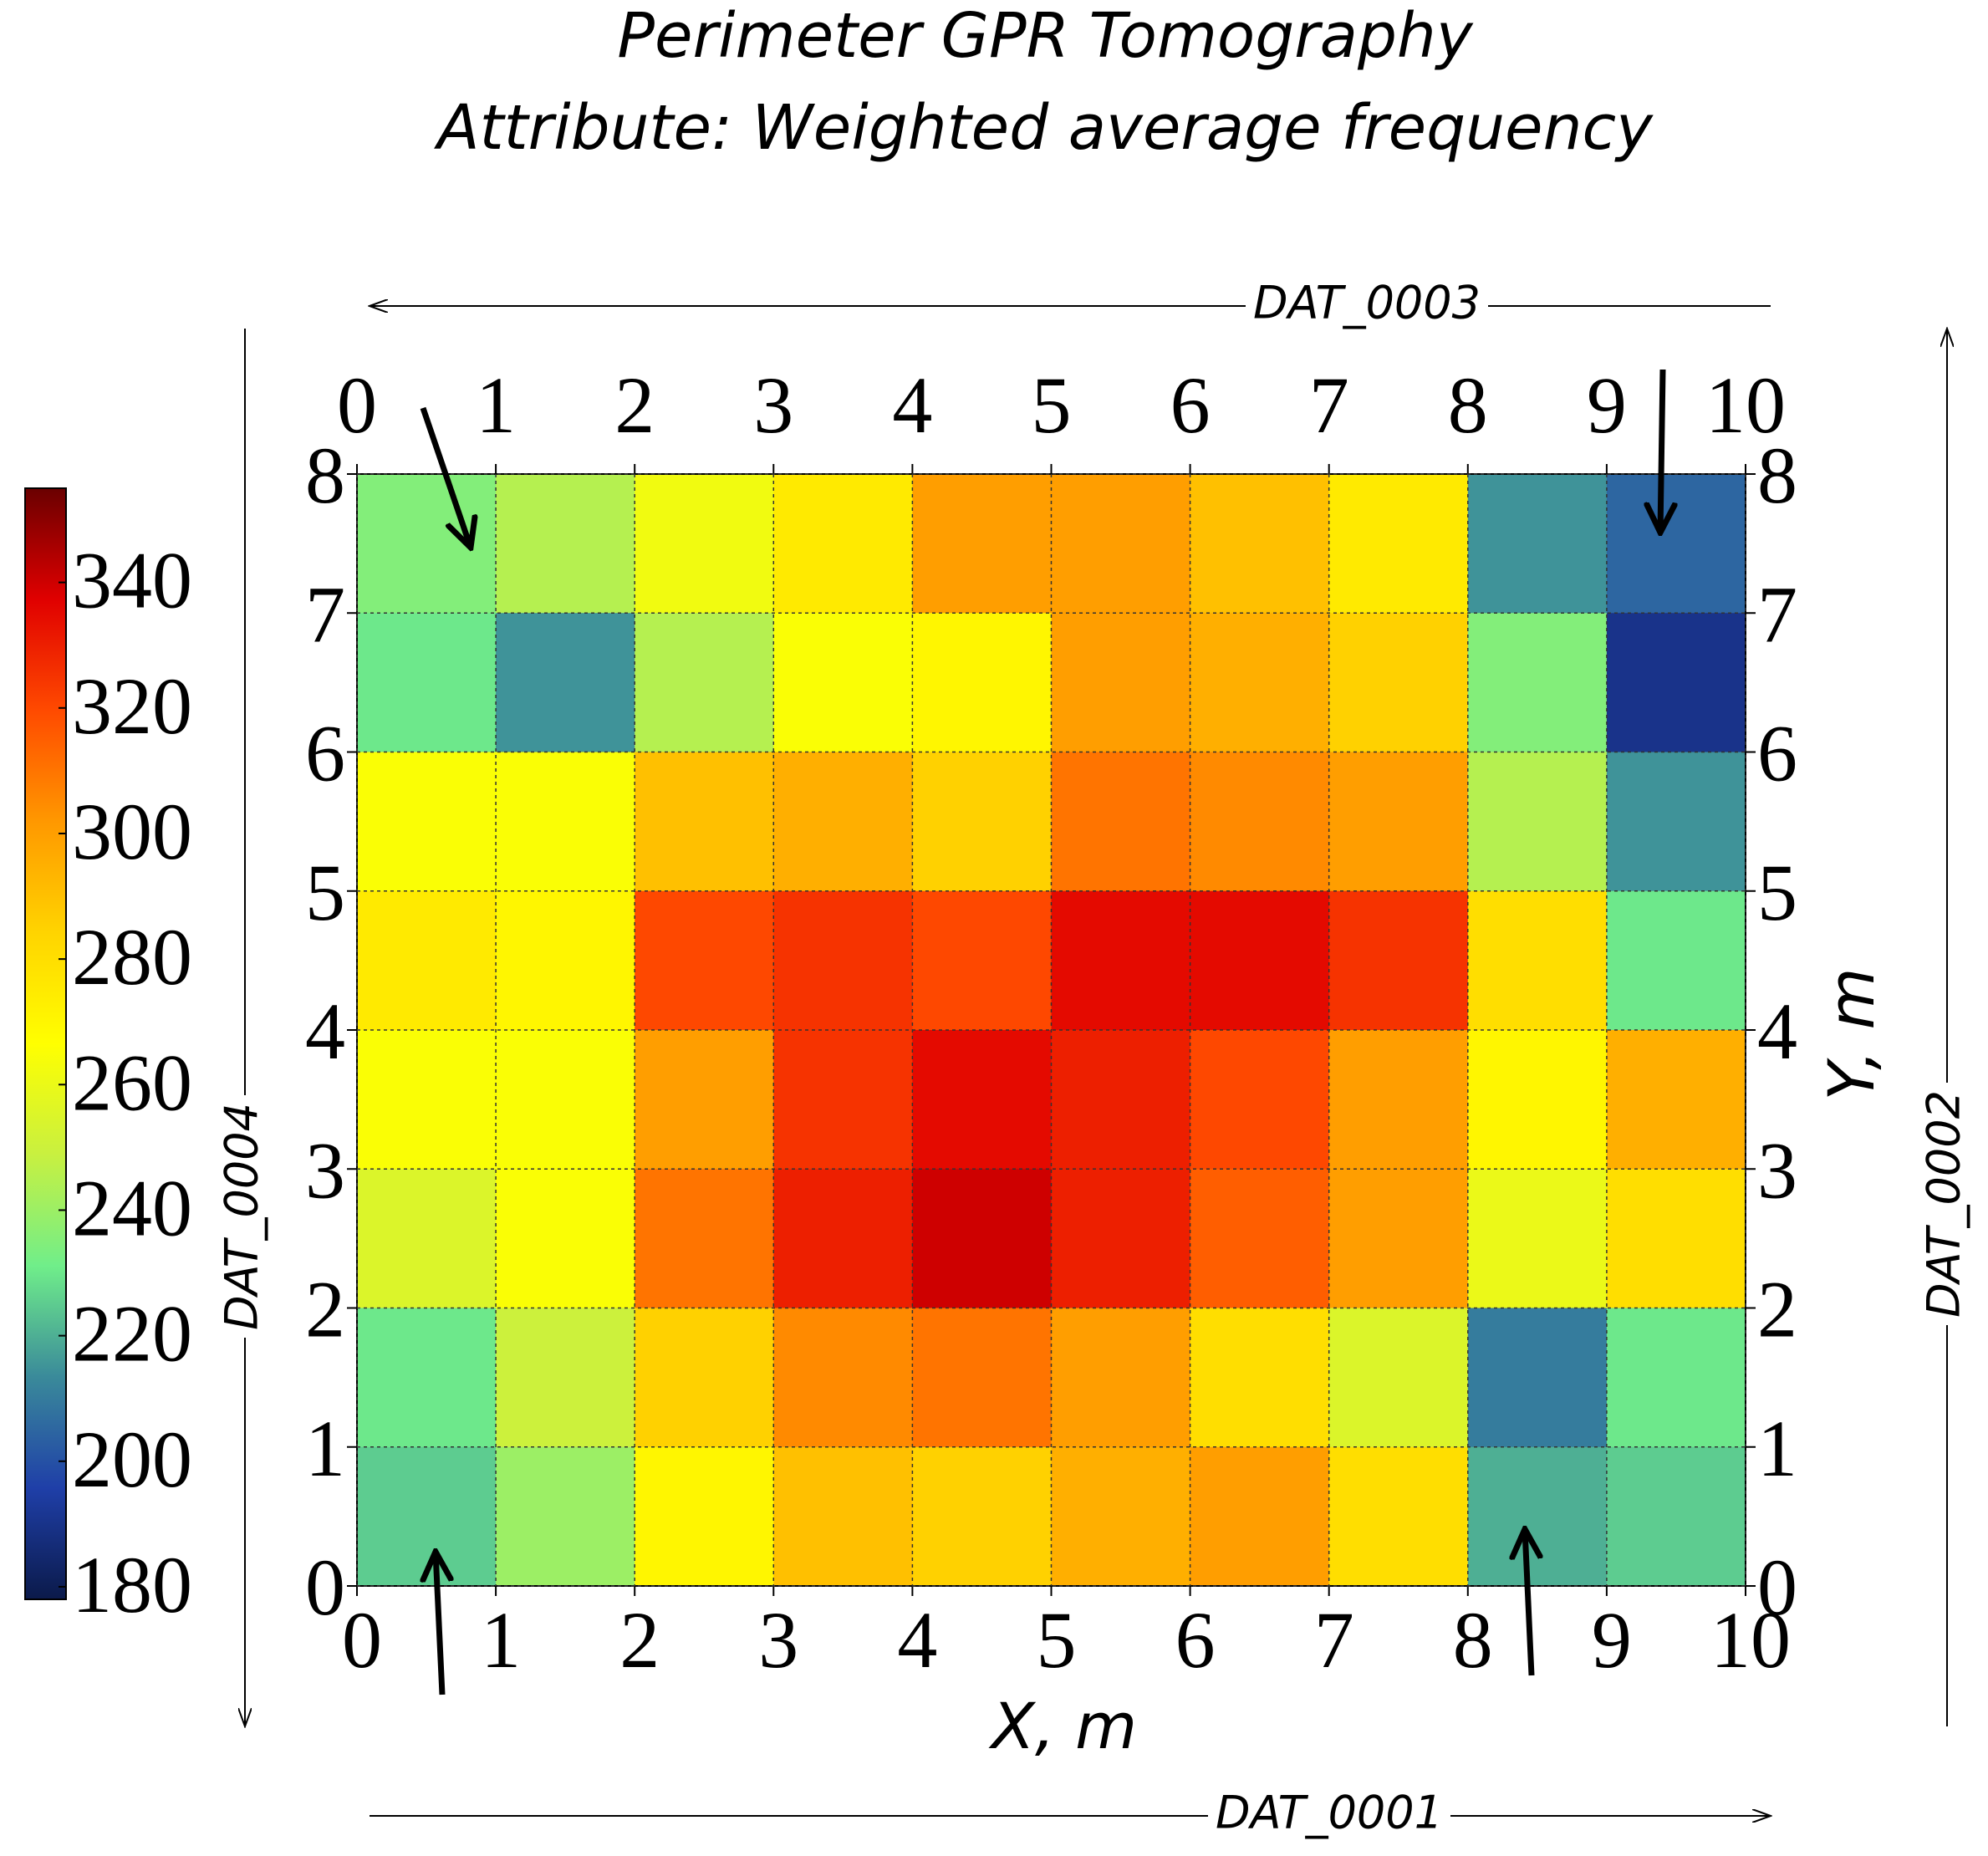 Image resolution: width=1988 pixels, height=1856 pixels. Describe the element at coordinates (501, 1640) in the screenshot. I see `x-tick-label: 1` at that location.